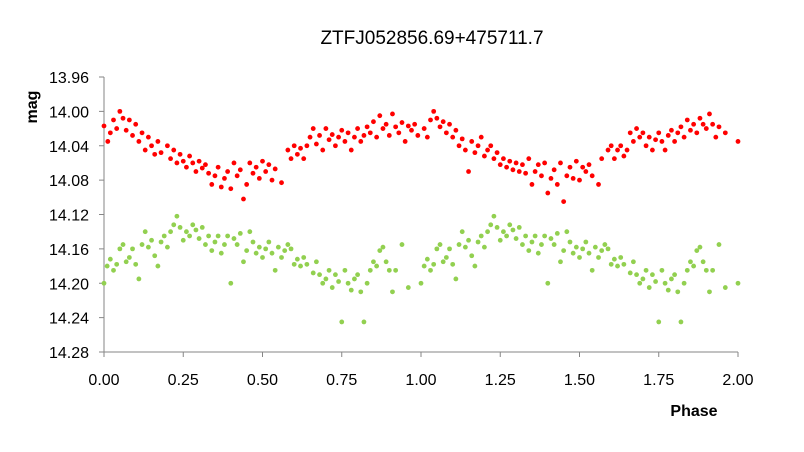  I want to click on y-tick-label: 14.16, so click(69, 250).